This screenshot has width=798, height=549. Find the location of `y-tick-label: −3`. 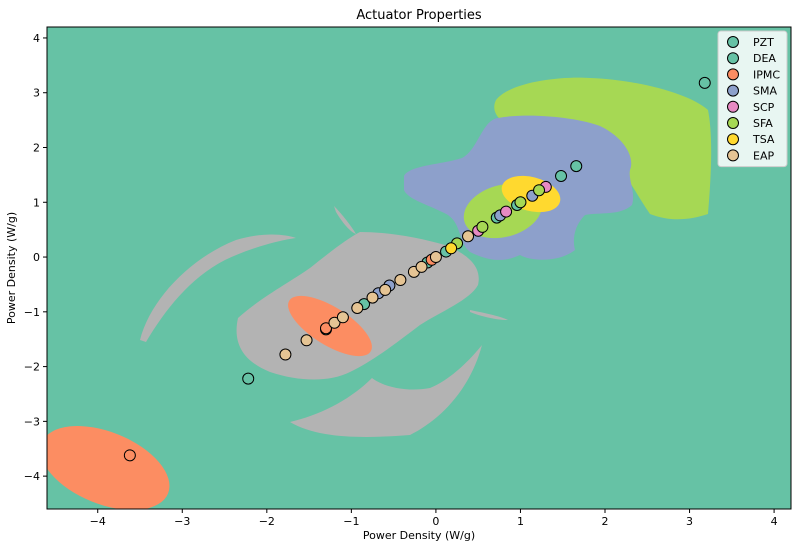

y-tick-label: −3 is located at coordinates (32, 421).